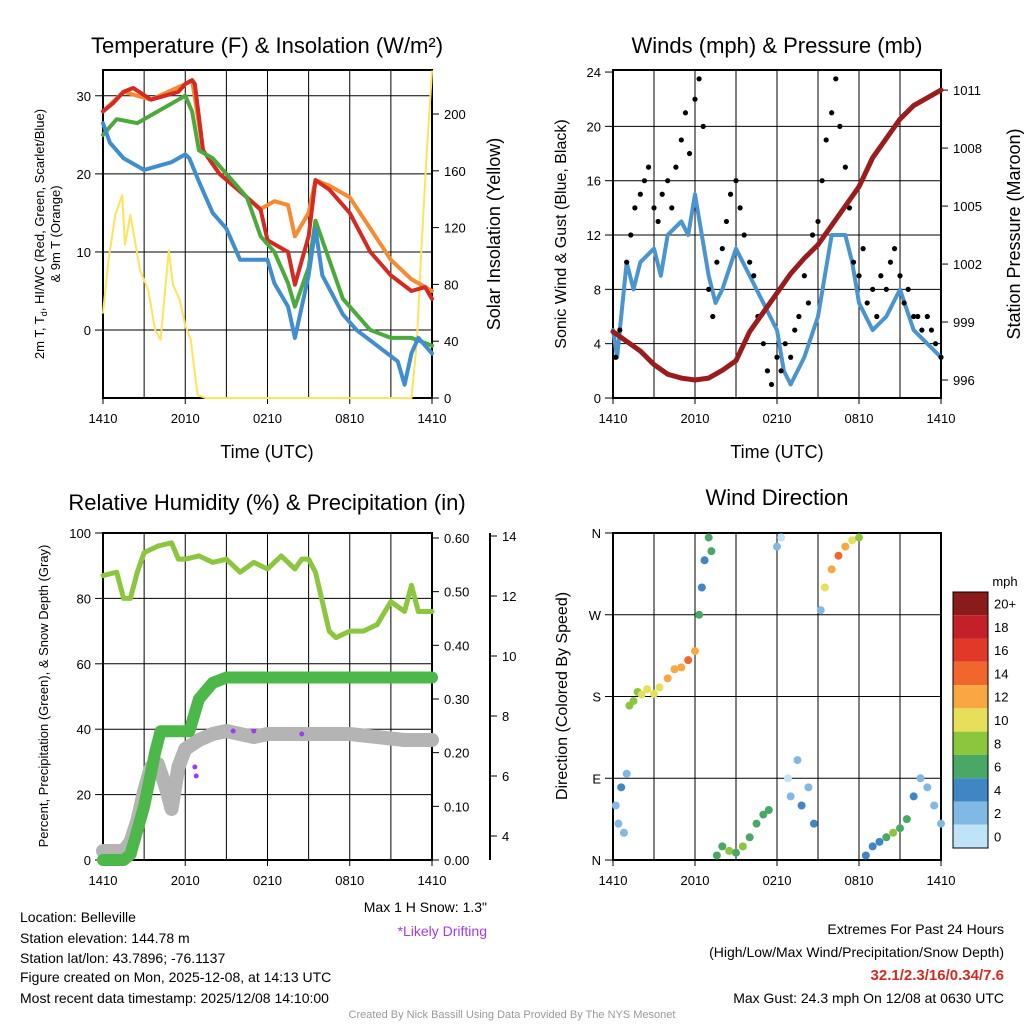 The height and width of the screenshot is (1024, 1024). Describe the element at coordinates (84, 795) in the screenshot. I see `rh-ytick-label: 20` at that location.